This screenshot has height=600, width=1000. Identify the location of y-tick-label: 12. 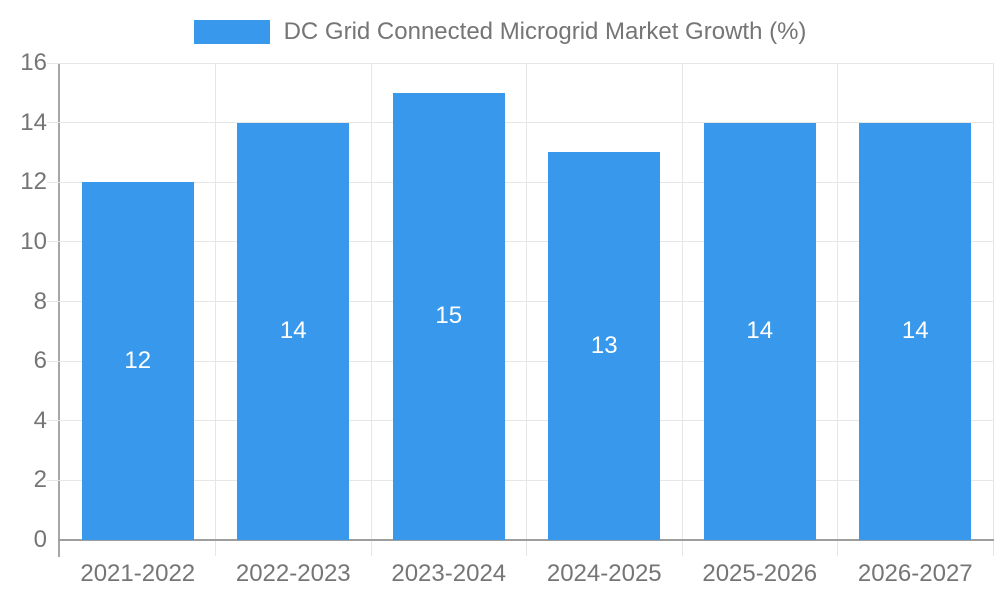
(33, 182).